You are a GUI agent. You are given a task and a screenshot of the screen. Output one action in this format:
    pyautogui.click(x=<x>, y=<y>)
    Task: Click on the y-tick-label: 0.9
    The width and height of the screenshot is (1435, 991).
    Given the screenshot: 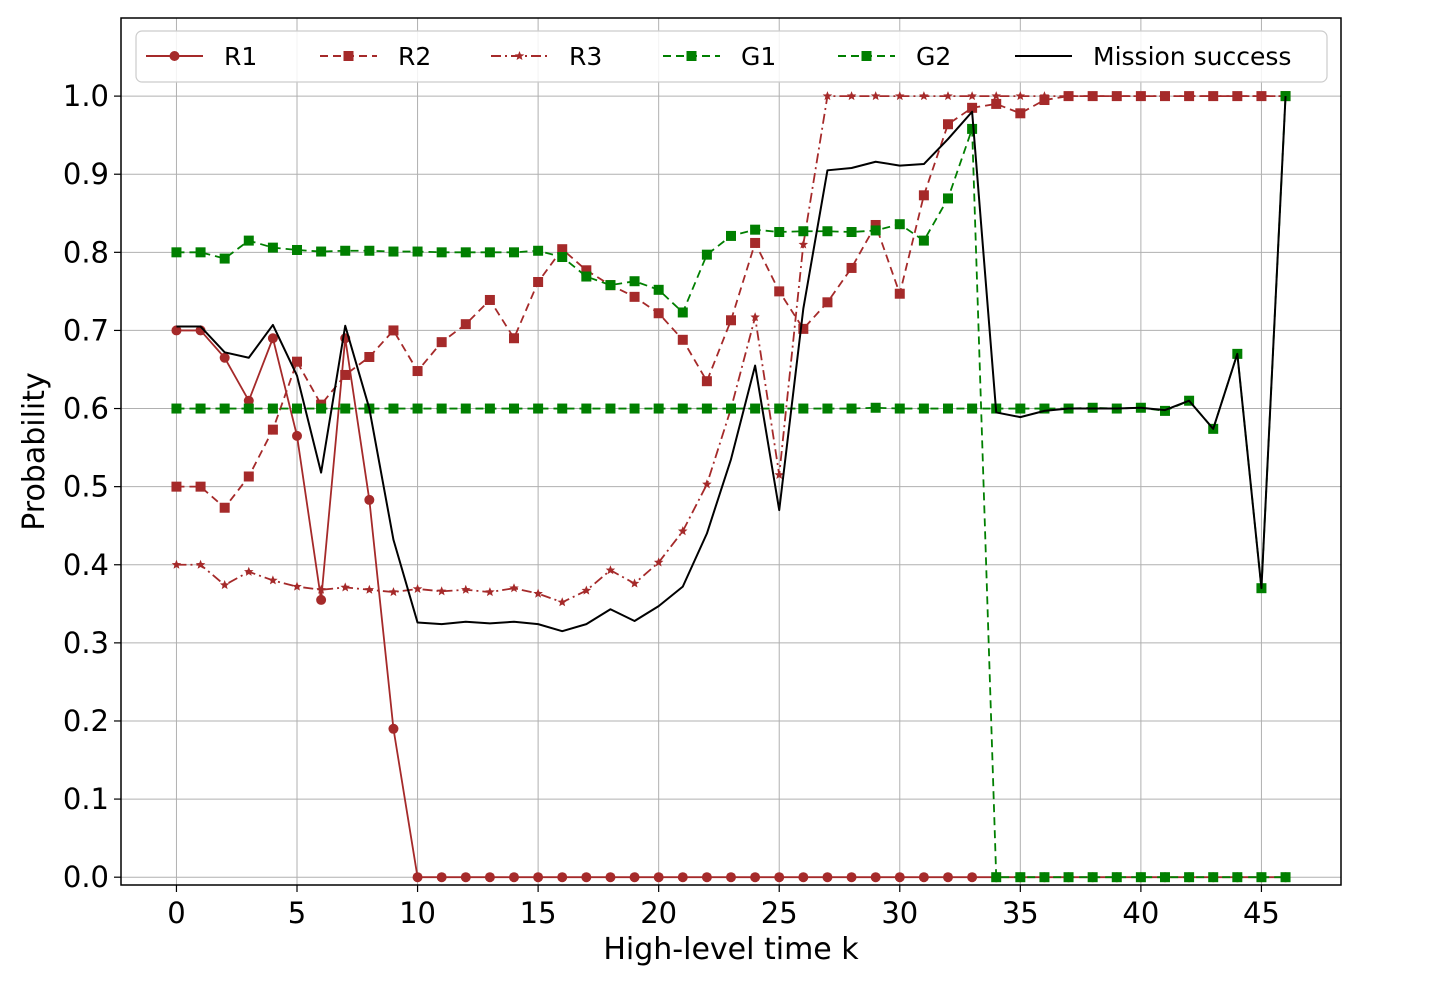 What is the action you would take?
    pyautogui.click(x=86, y=174)
    